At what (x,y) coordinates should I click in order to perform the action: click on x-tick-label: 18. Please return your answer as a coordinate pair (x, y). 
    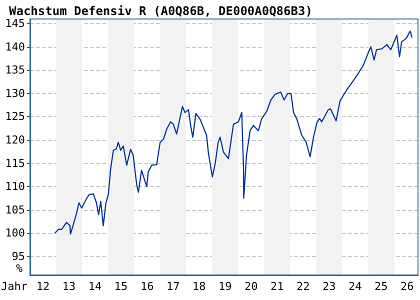
    Looking at the image, I should click on (199, 286).